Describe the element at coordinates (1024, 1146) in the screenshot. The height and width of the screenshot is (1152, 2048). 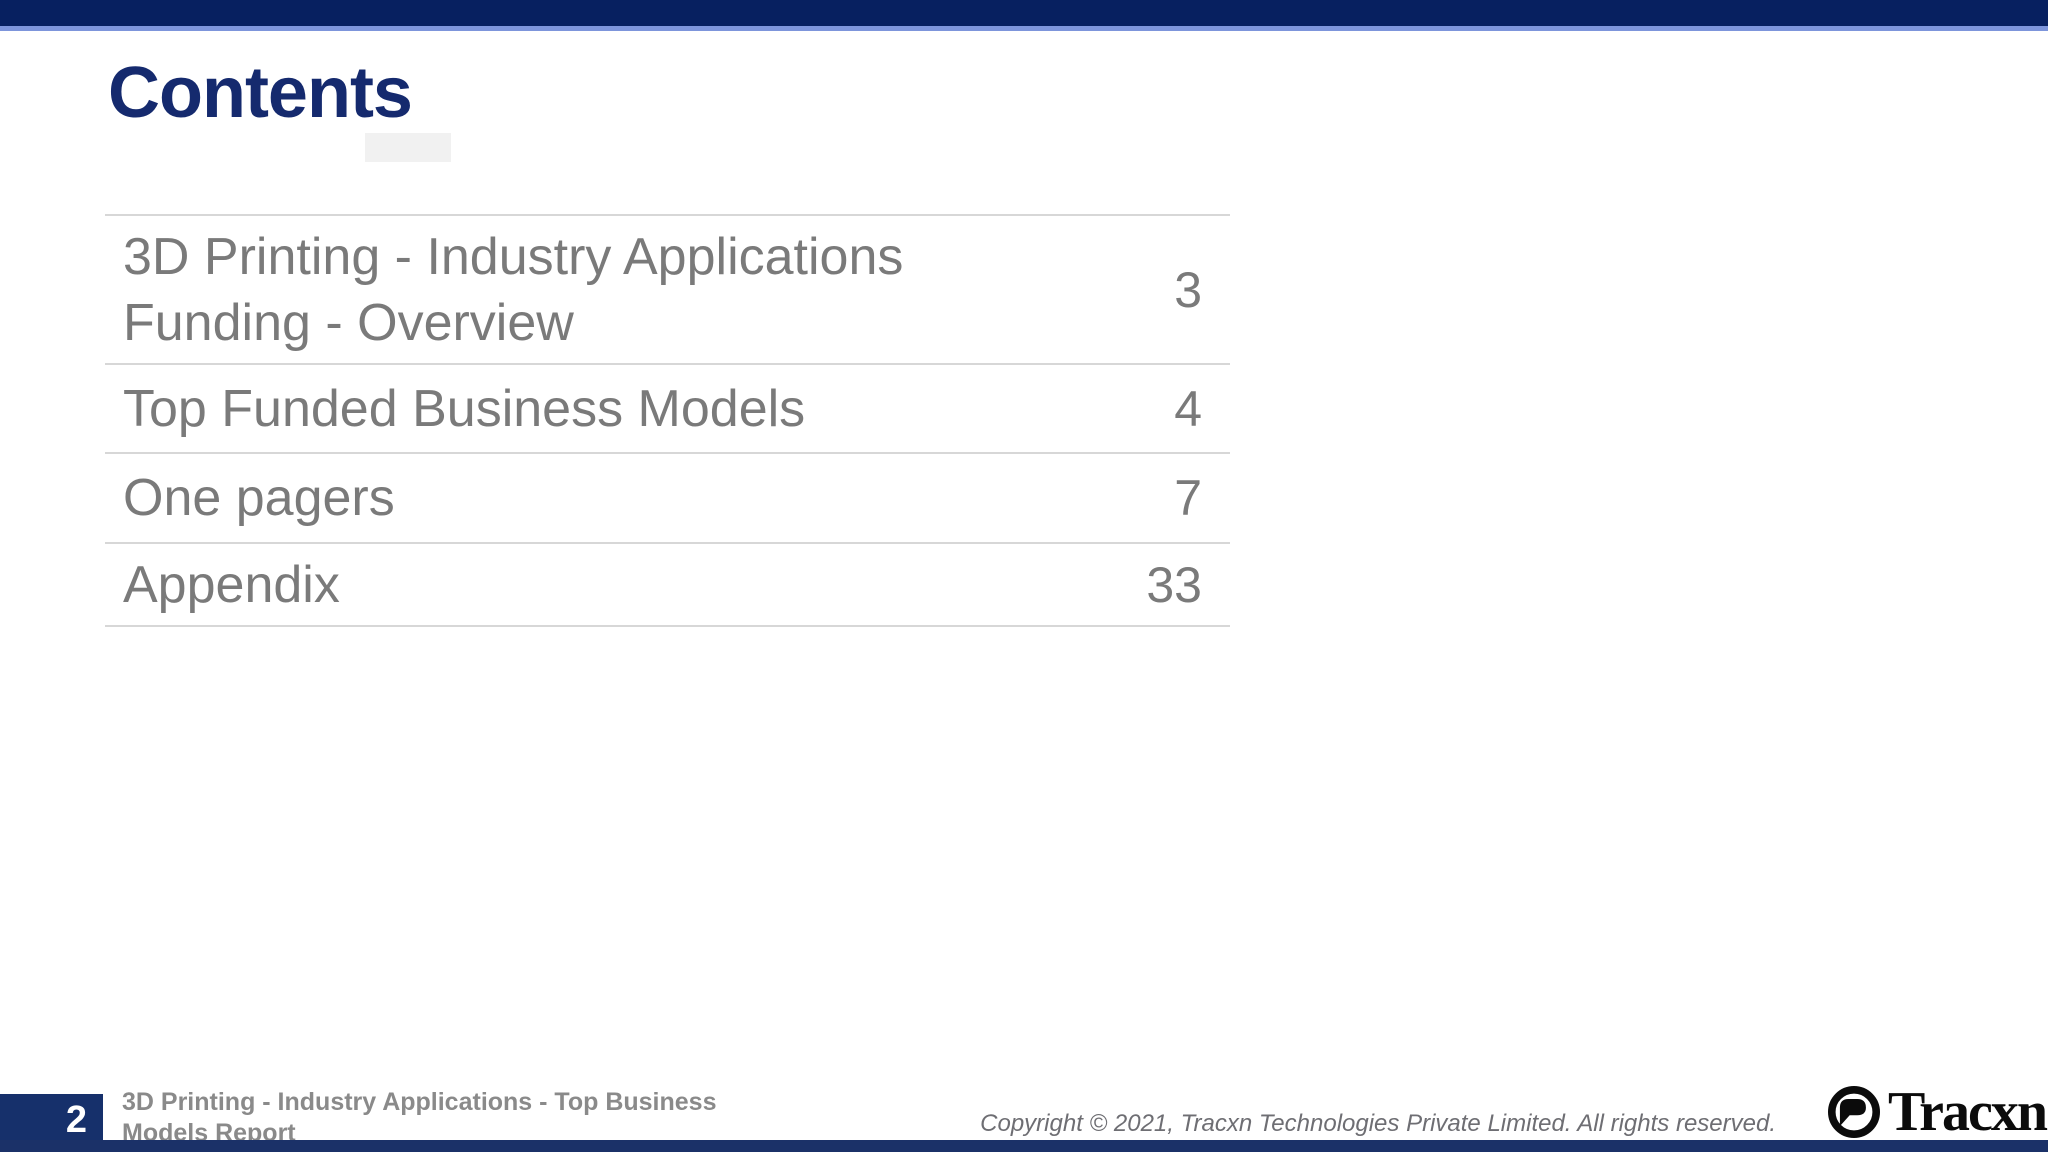
I see `bottom-navy-strip` at that location.